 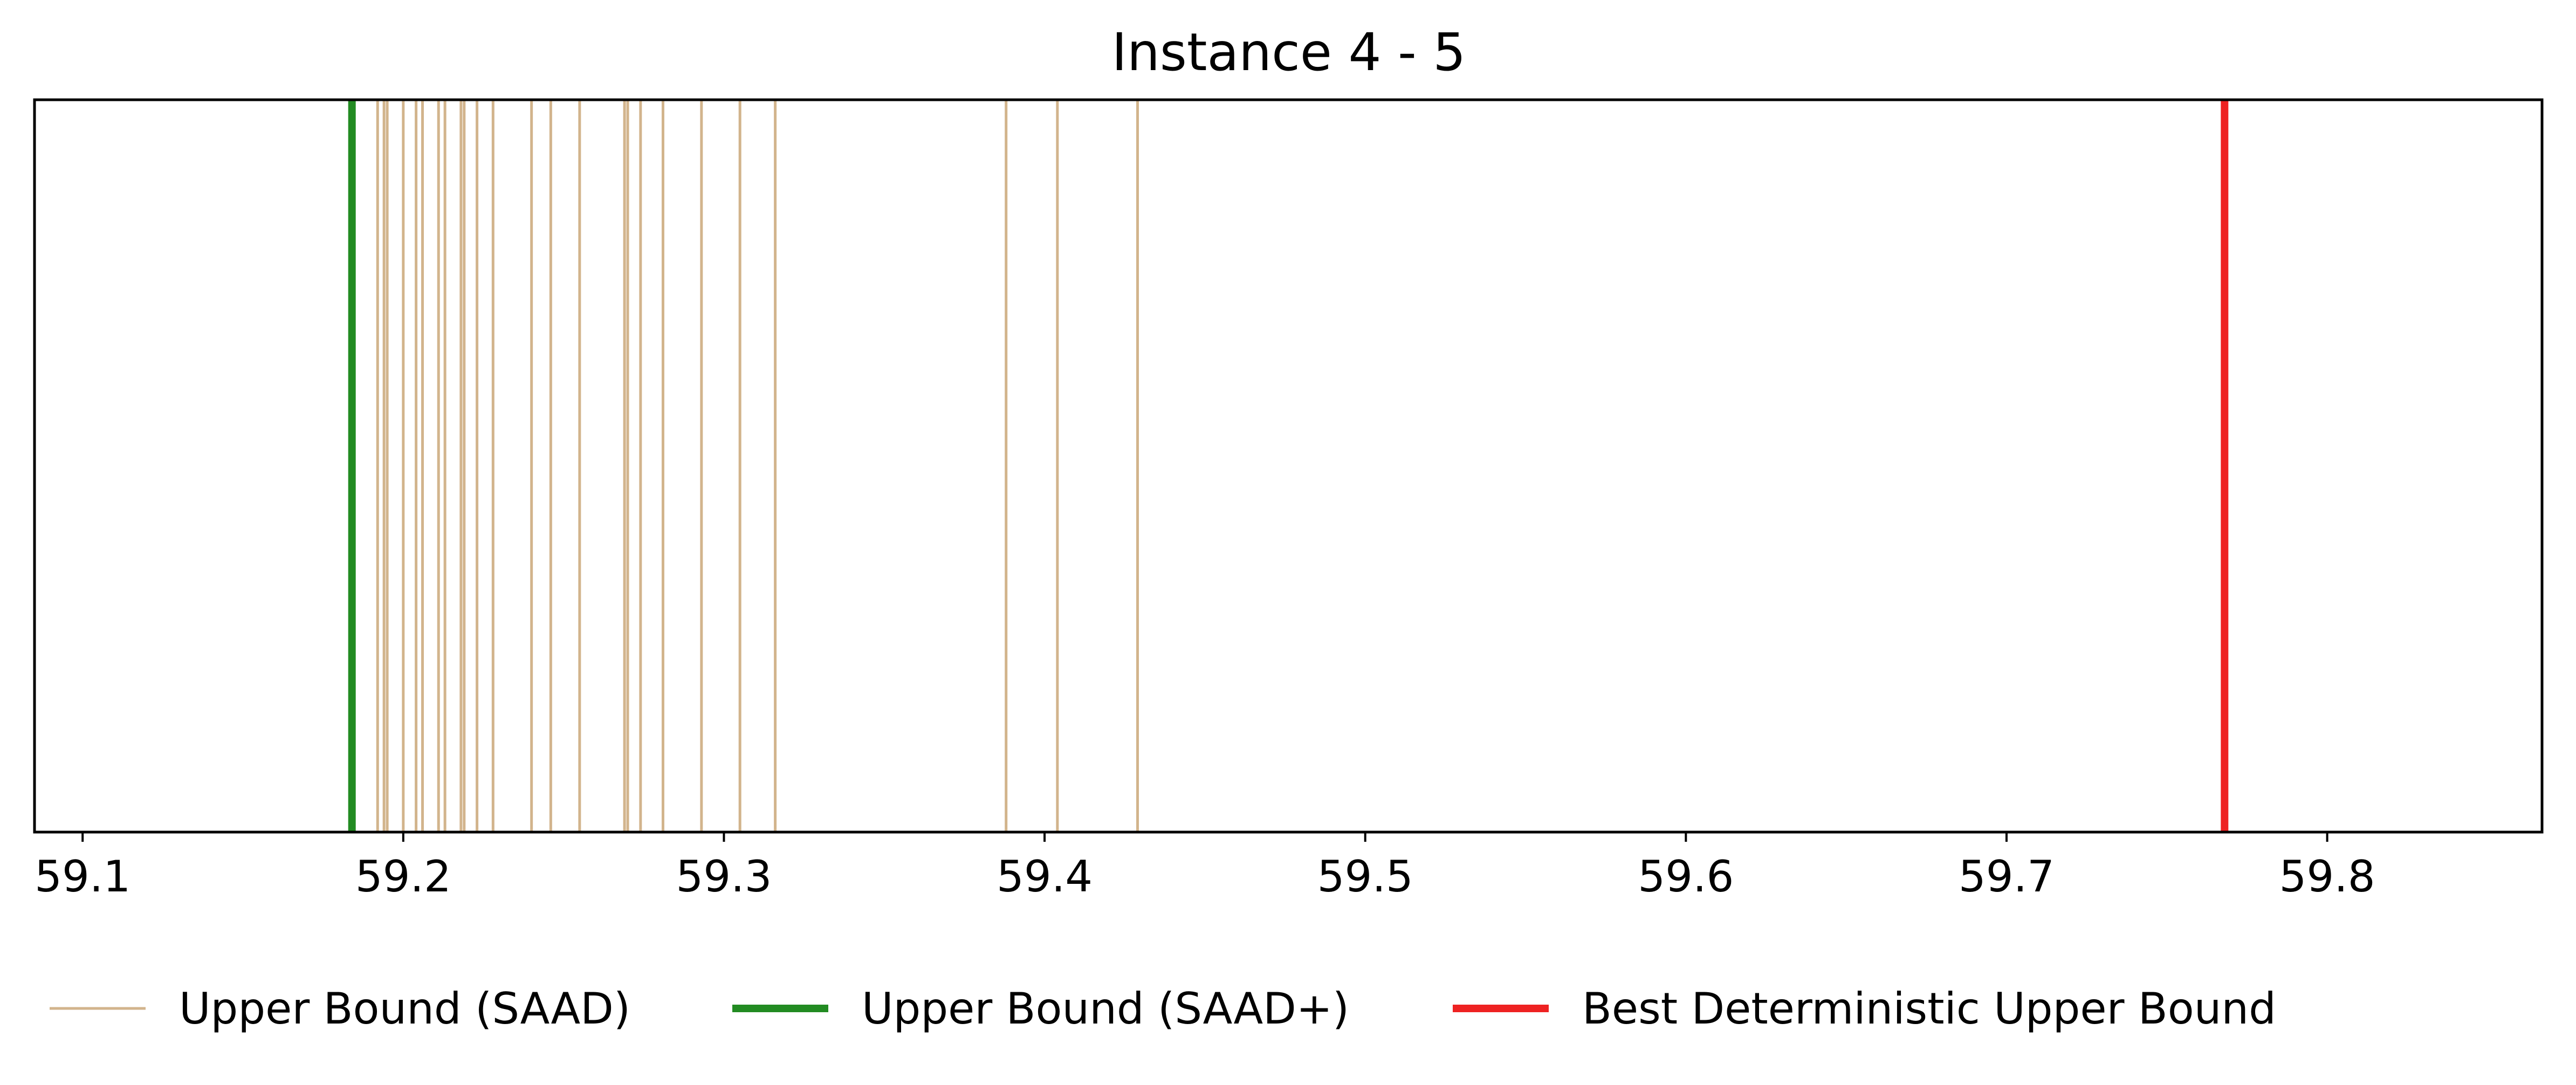 I want to click on legend-label: Upper Bound (SAAD), so click(x=404, y=1009).